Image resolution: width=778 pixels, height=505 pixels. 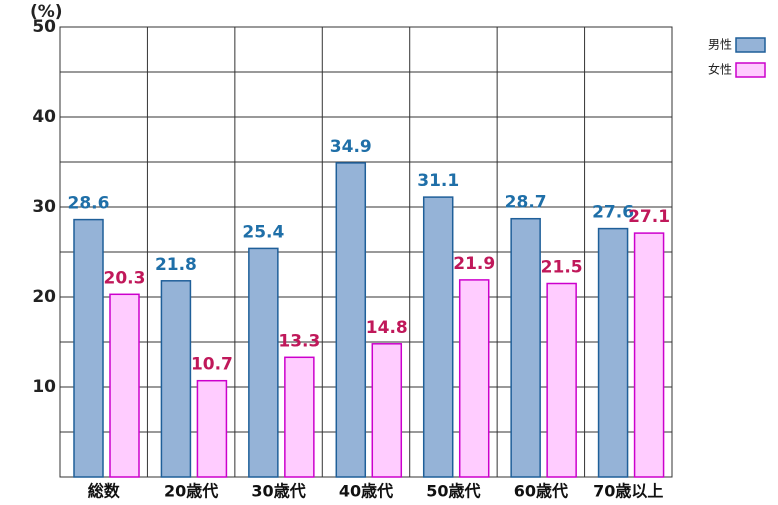 What do you see at coordinates (299, 341) in the screenshot?
I see `value-label: 13.3` at bounding box center [299, 341].